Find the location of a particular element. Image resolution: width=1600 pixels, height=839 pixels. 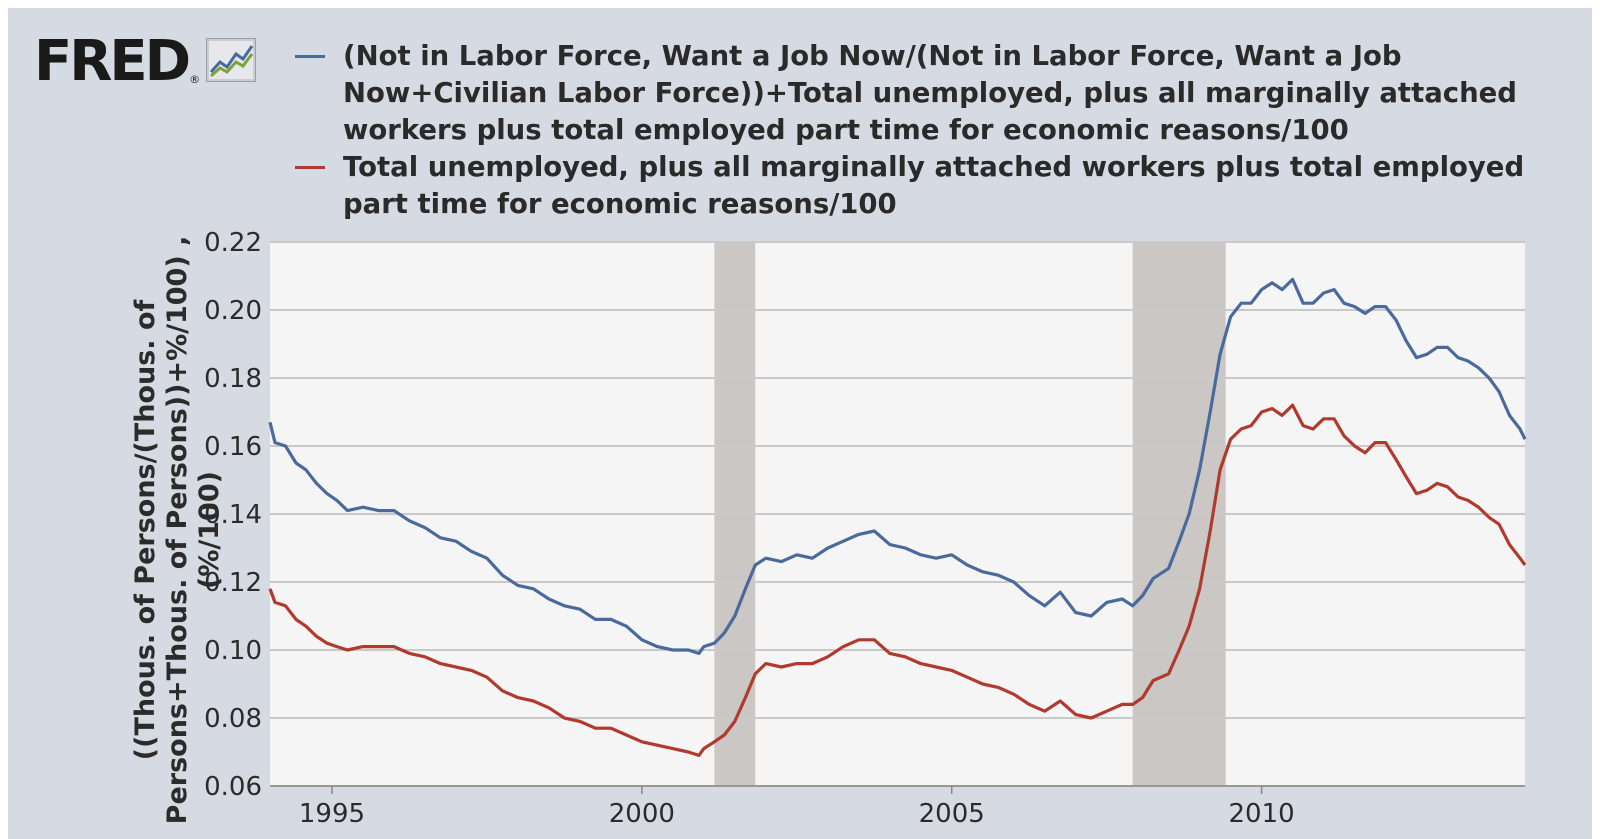

logo-wordmark: FRED is located at coordinates (112, 61).